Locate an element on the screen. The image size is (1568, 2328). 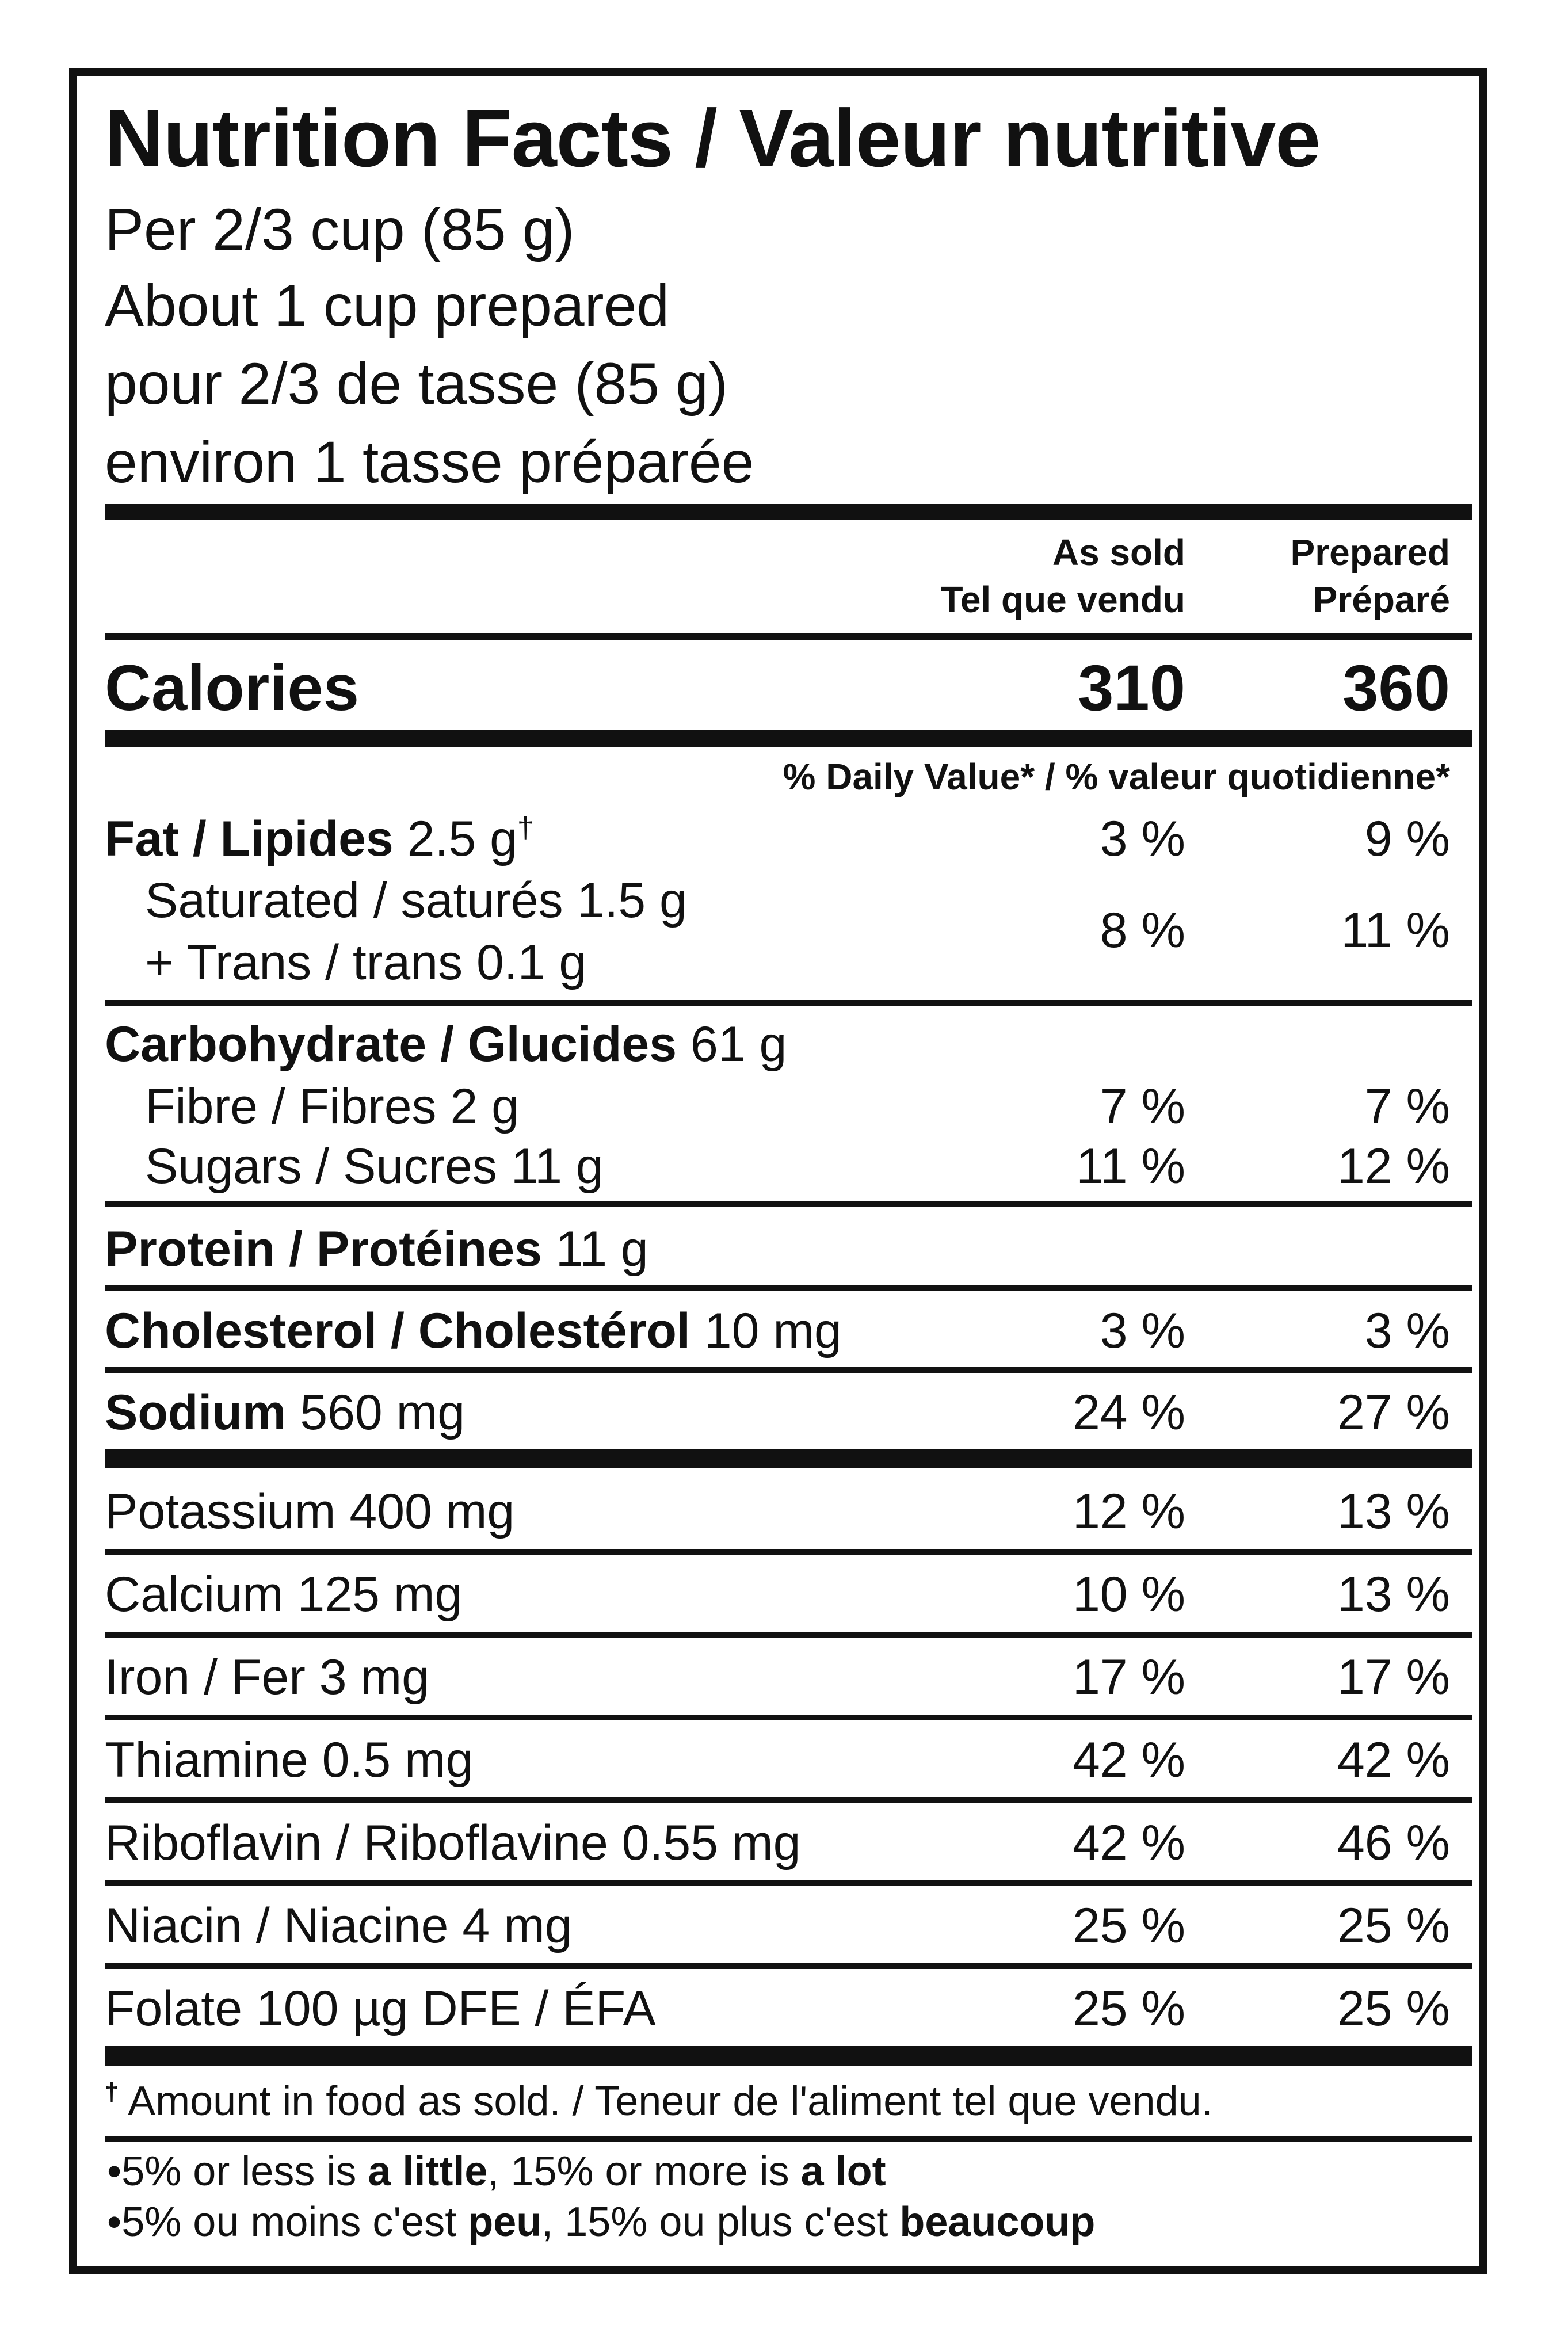
serving-line-3: pour 2/3 de tasse (85 g) is located at coordinates (416, 384).